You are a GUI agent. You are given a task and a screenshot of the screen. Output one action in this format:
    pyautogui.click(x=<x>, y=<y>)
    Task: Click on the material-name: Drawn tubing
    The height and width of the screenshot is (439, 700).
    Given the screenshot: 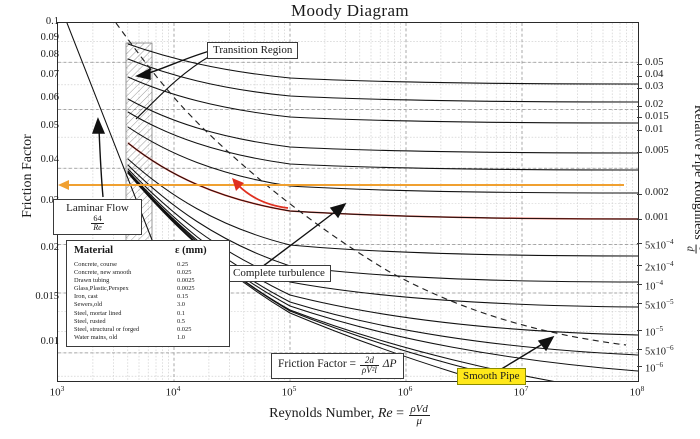 What is the action you would take?
    pyautogui.click(x=92, y=281)
    